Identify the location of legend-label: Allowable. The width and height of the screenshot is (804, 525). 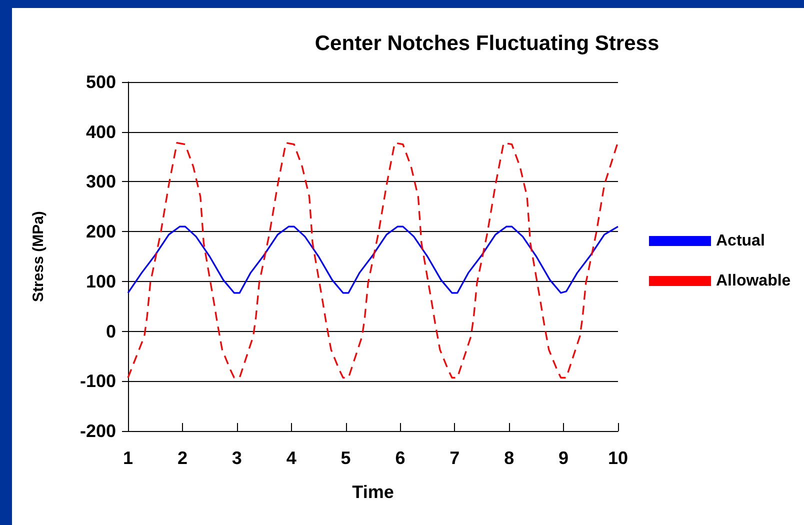
(753, 281).